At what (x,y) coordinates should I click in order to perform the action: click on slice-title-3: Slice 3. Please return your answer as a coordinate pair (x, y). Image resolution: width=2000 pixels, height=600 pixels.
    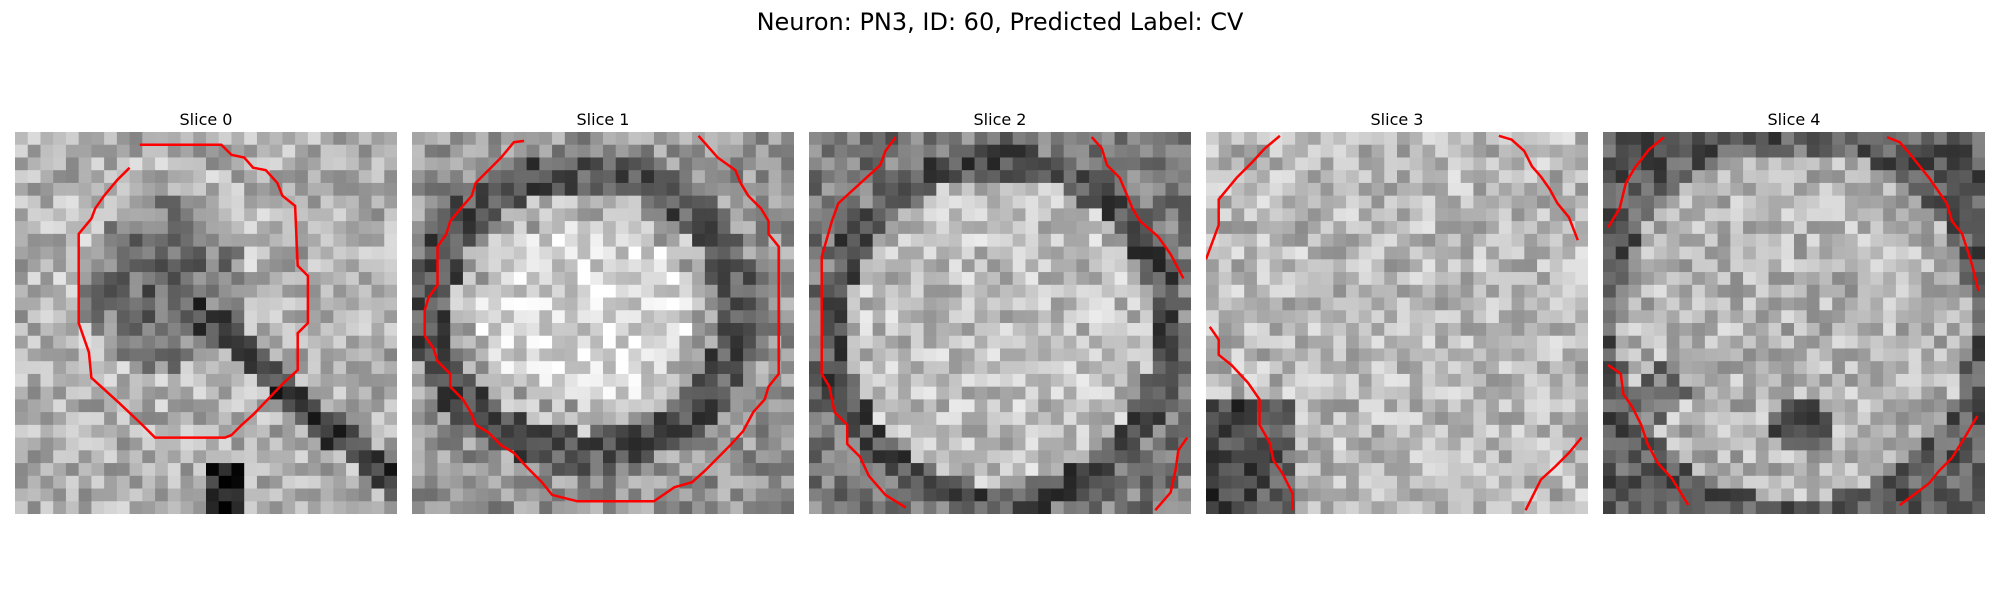
    Looking at the image, I should click on (1397, 119).